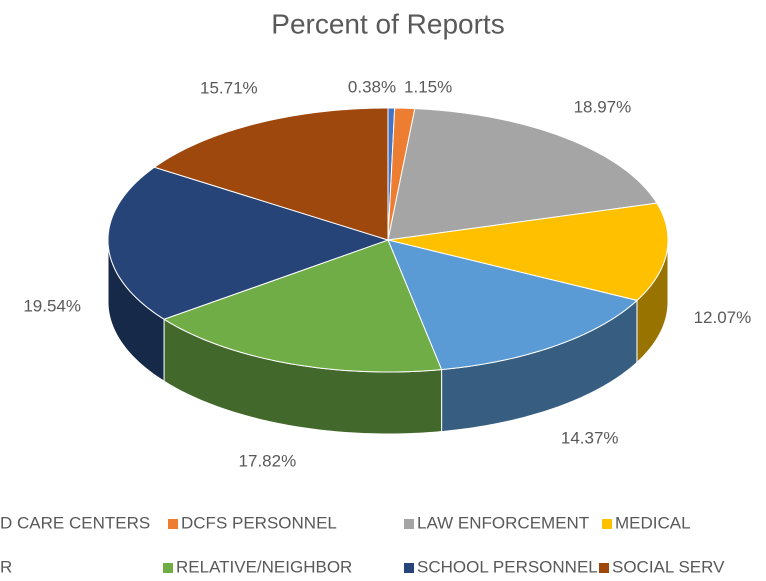 The width and height of the screenshot is (766, 581). I want to click on data-label: 12.07%, so click(723, 317).